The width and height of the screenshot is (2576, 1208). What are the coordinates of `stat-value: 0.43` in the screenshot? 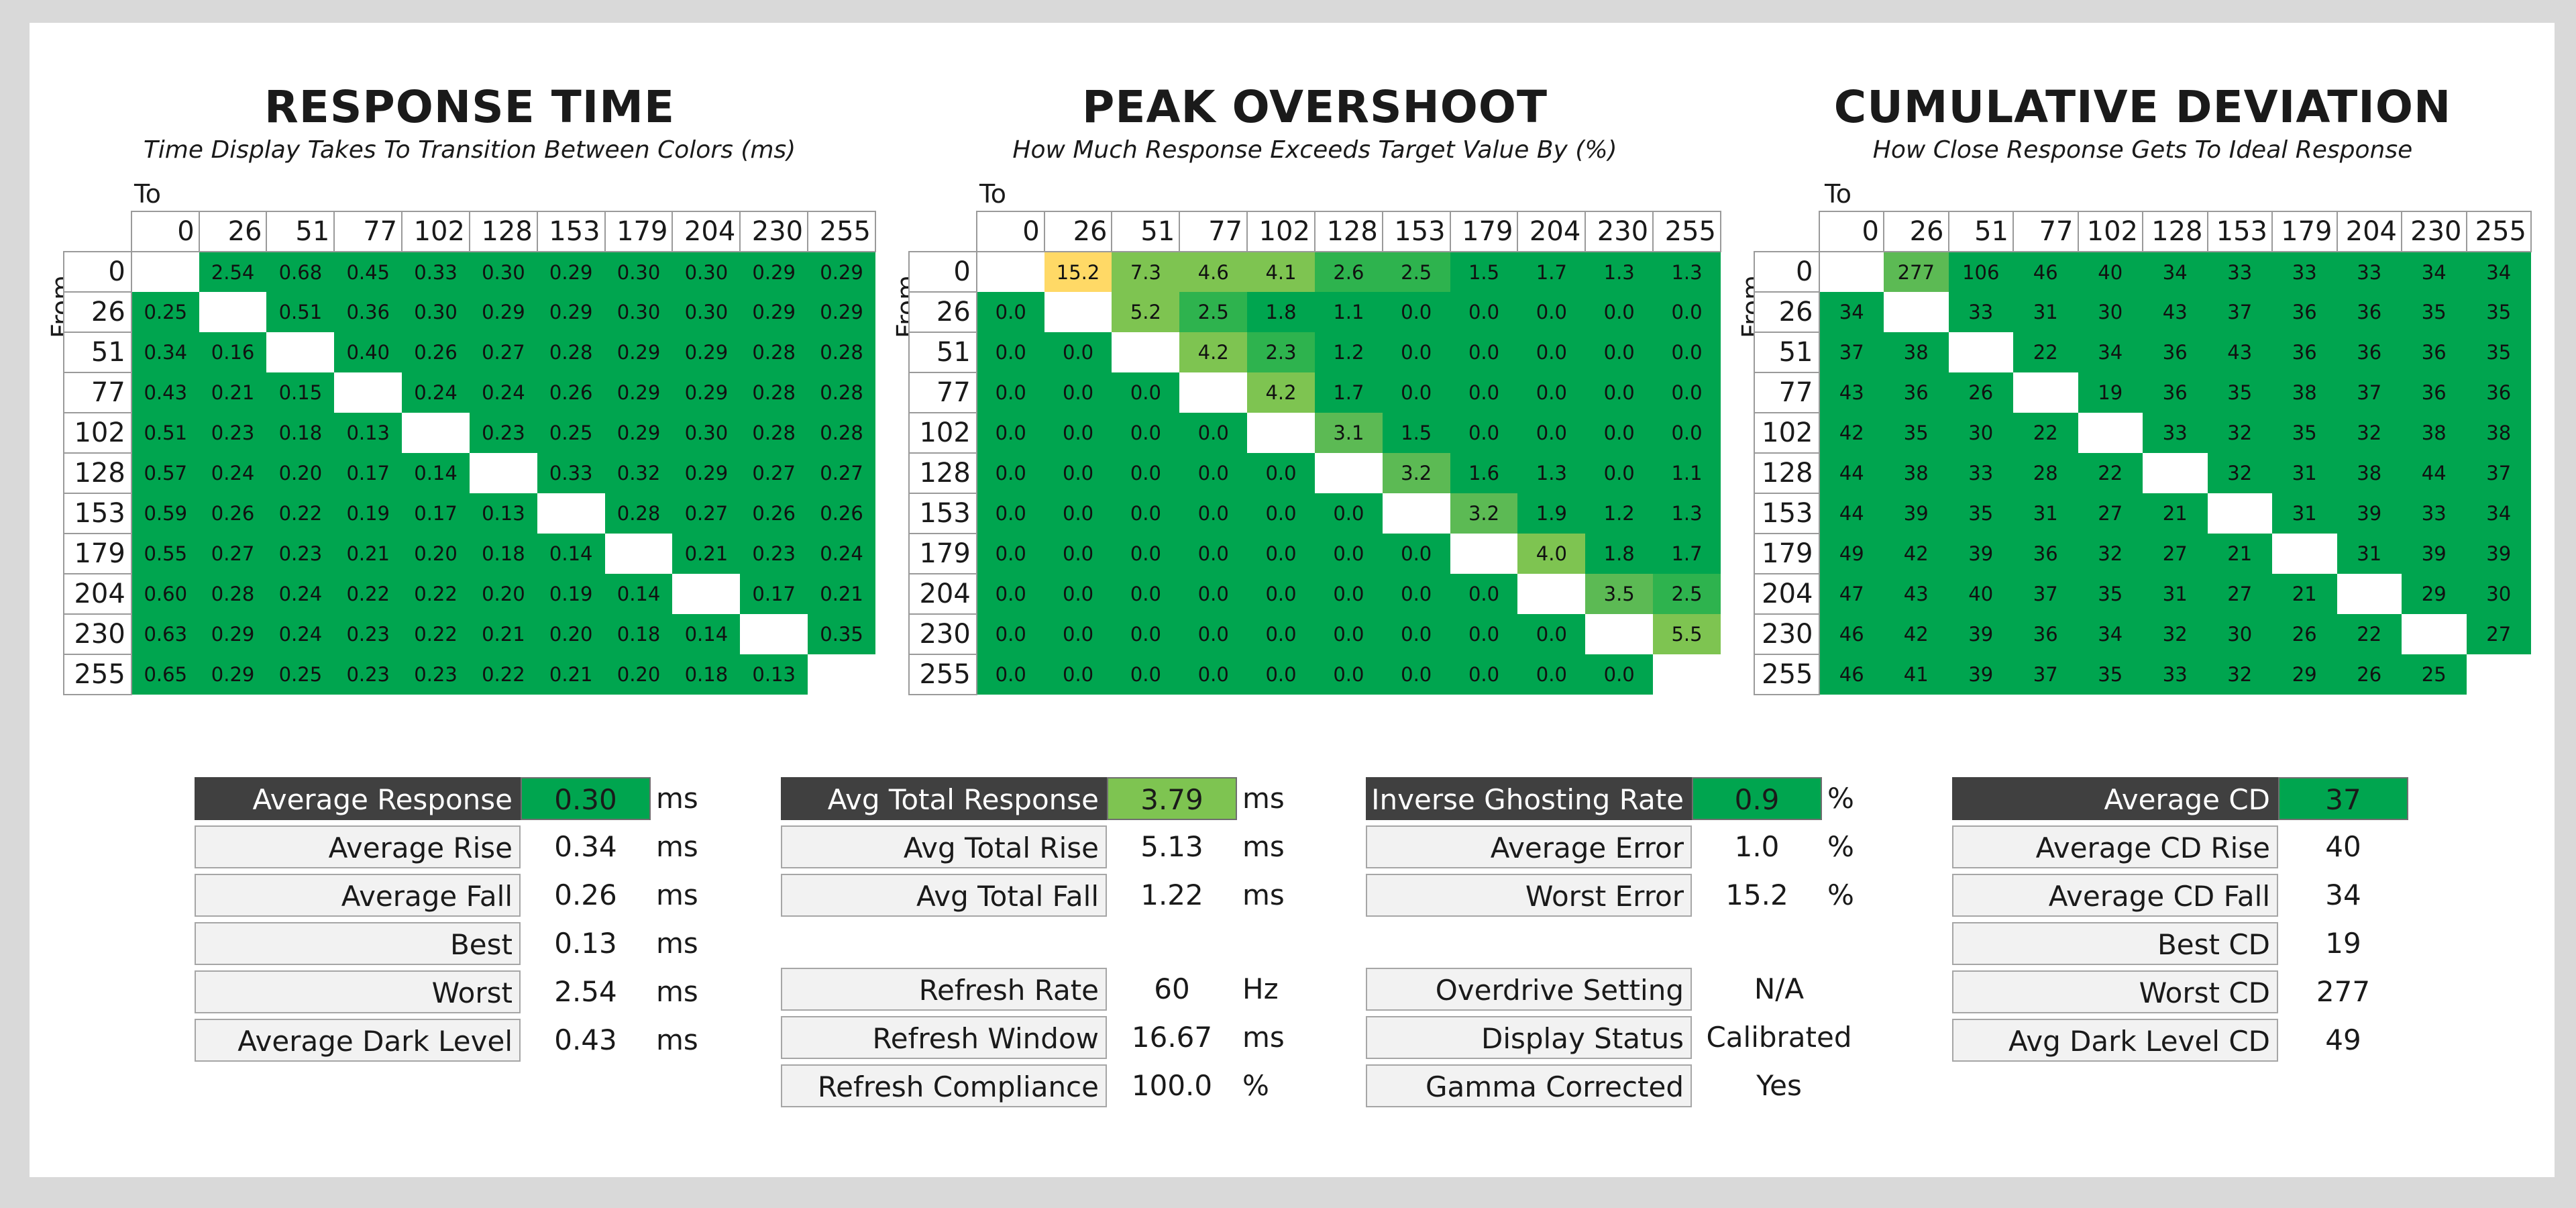 It's located at (585, 1039).